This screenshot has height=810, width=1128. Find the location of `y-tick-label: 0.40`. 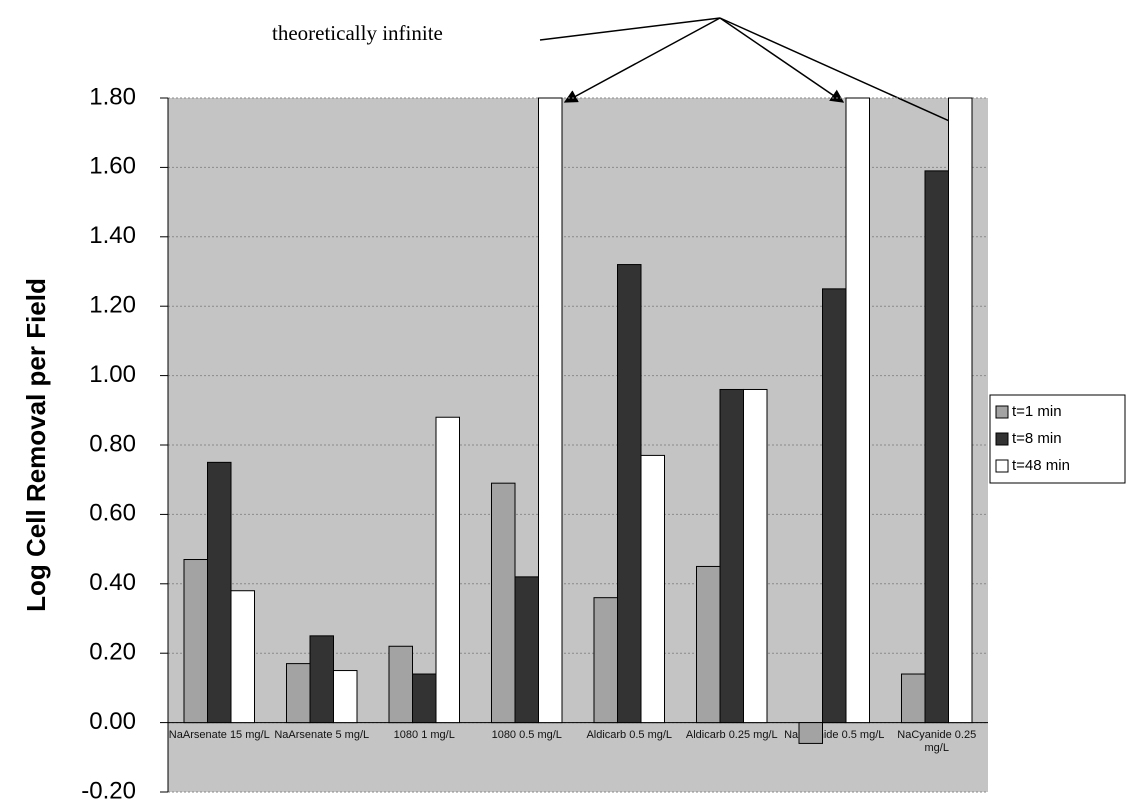

y-tick-label: 0.40 is located at coordinates (112, 582).